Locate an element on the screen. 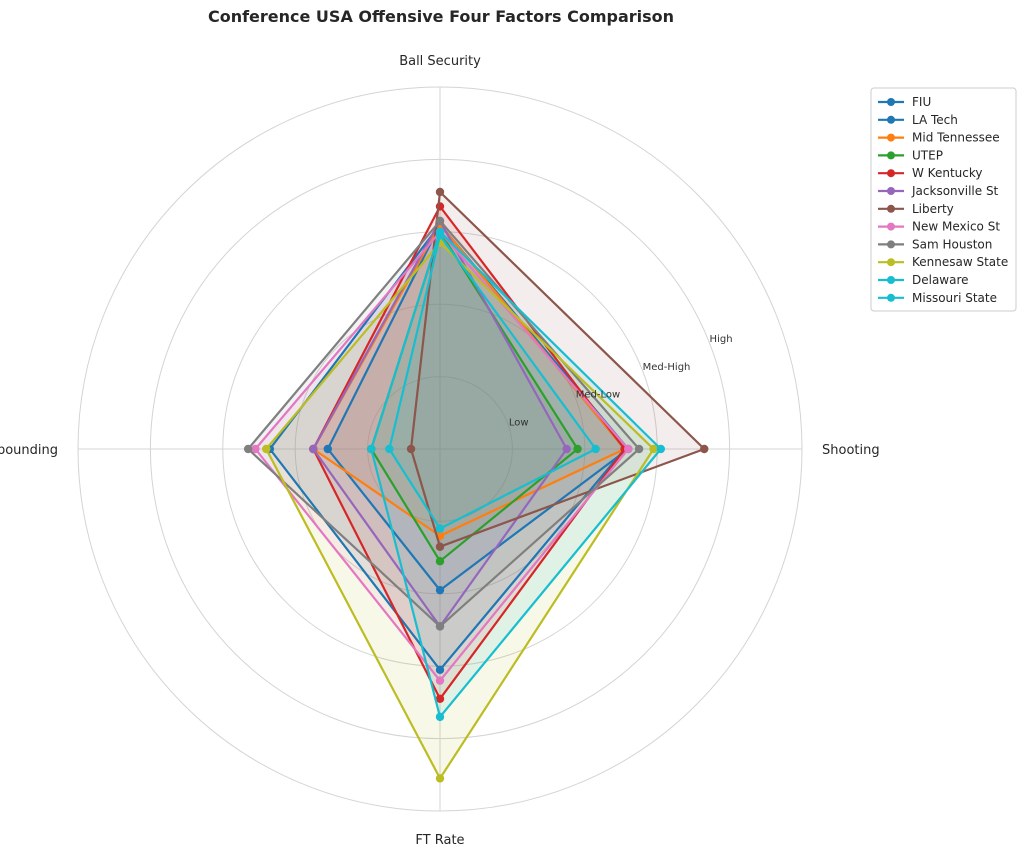 The height and width of the screenshot is (845, 1024). legend-frame is located at coordinates (943, 199).